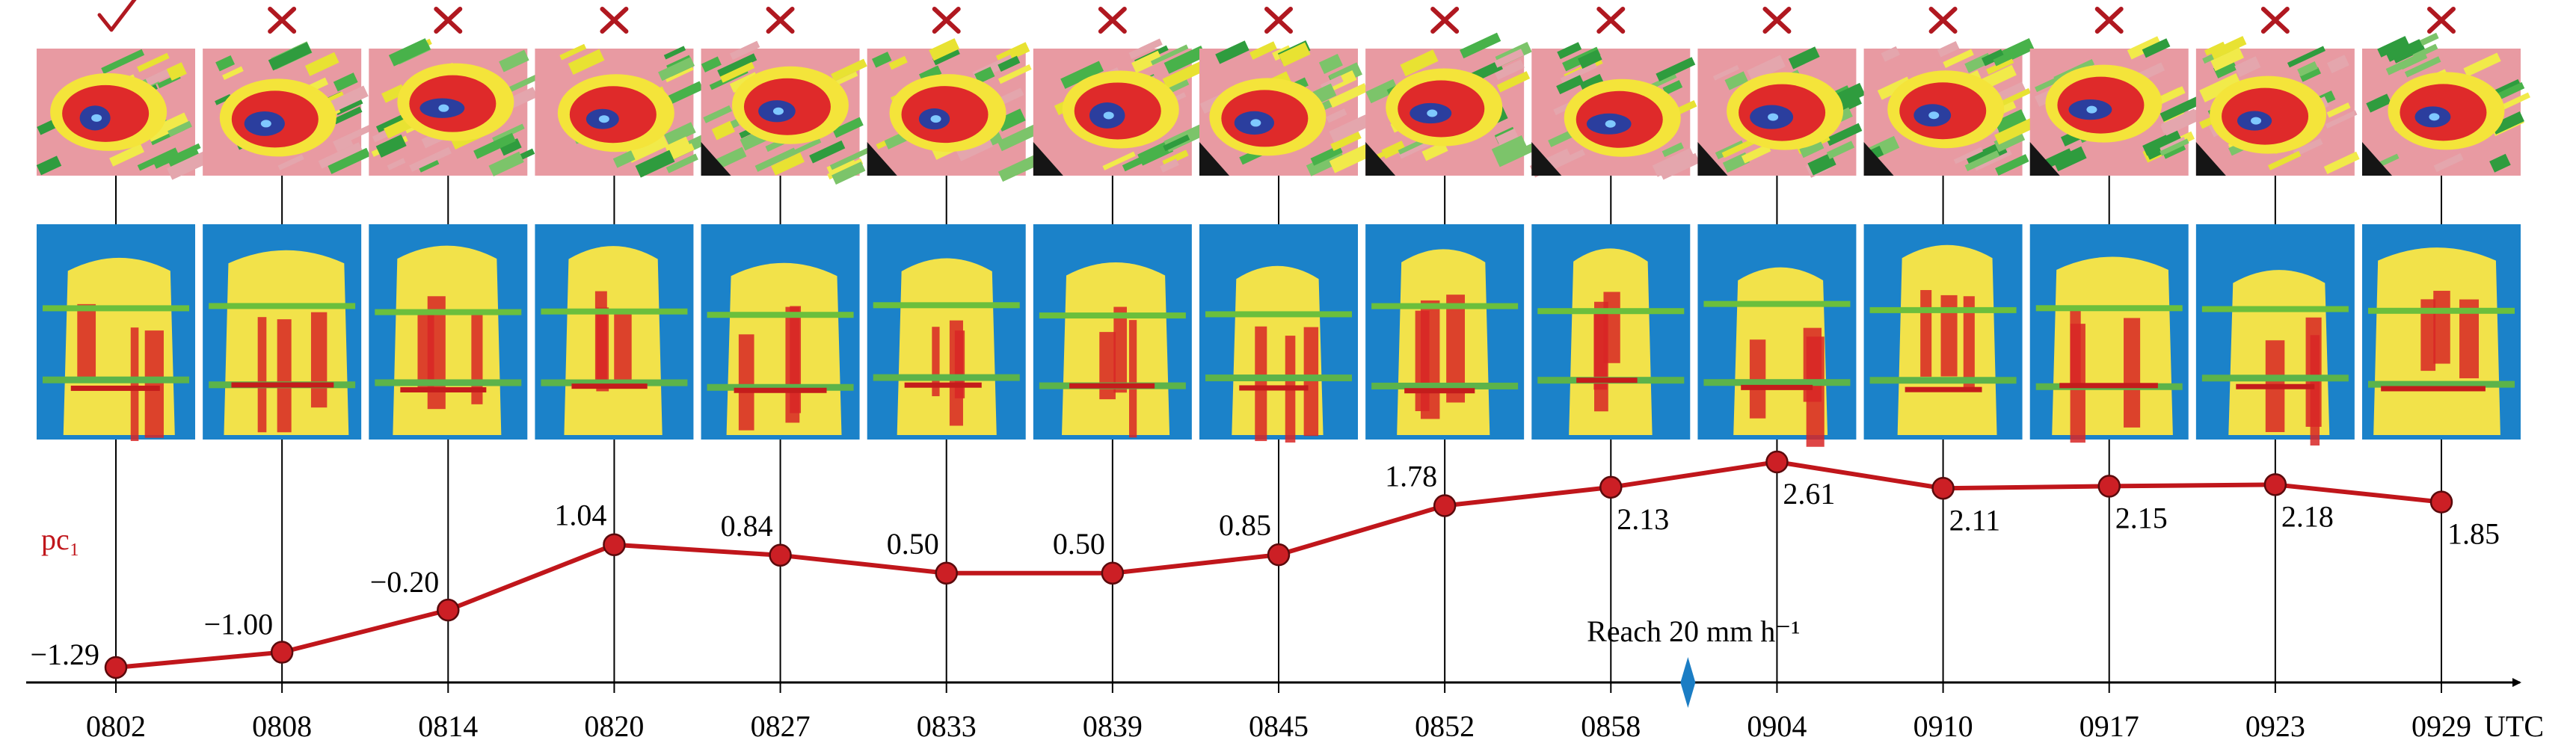  Describe the element at coordinates (60, 539) in the screenshot. I see `y-axis-label: pc₁` at that location.